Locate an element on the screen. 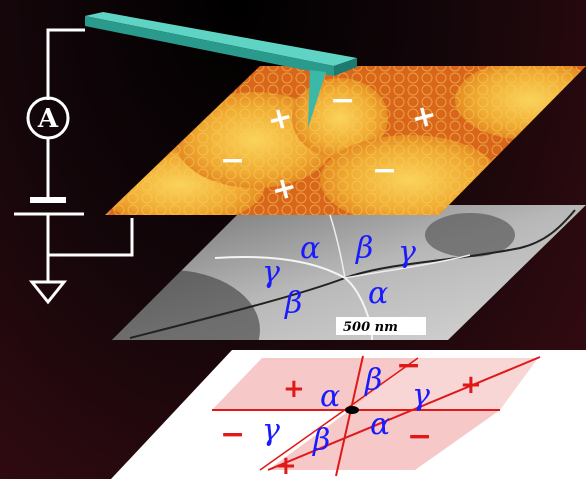 Image resolution: width=586 pixels, height=479 pixels. afm-tip is located at coordinates (317, 99).